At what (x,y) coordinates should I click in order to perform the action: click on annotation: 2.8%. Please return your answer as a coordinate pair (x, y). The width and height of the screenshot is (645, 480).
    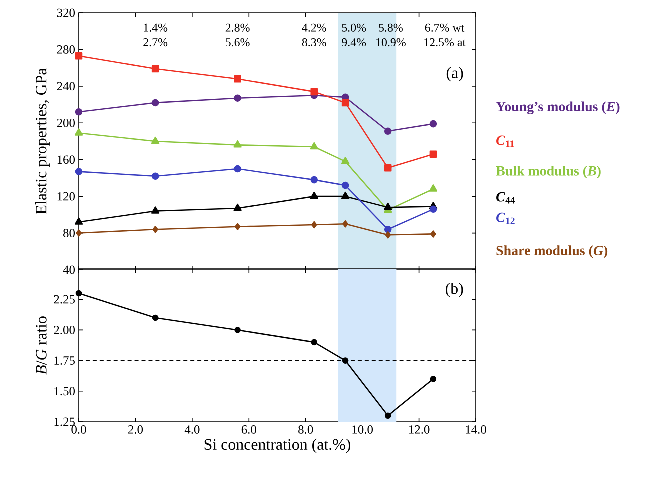
    Looking at the image, I should click on (238, 28).